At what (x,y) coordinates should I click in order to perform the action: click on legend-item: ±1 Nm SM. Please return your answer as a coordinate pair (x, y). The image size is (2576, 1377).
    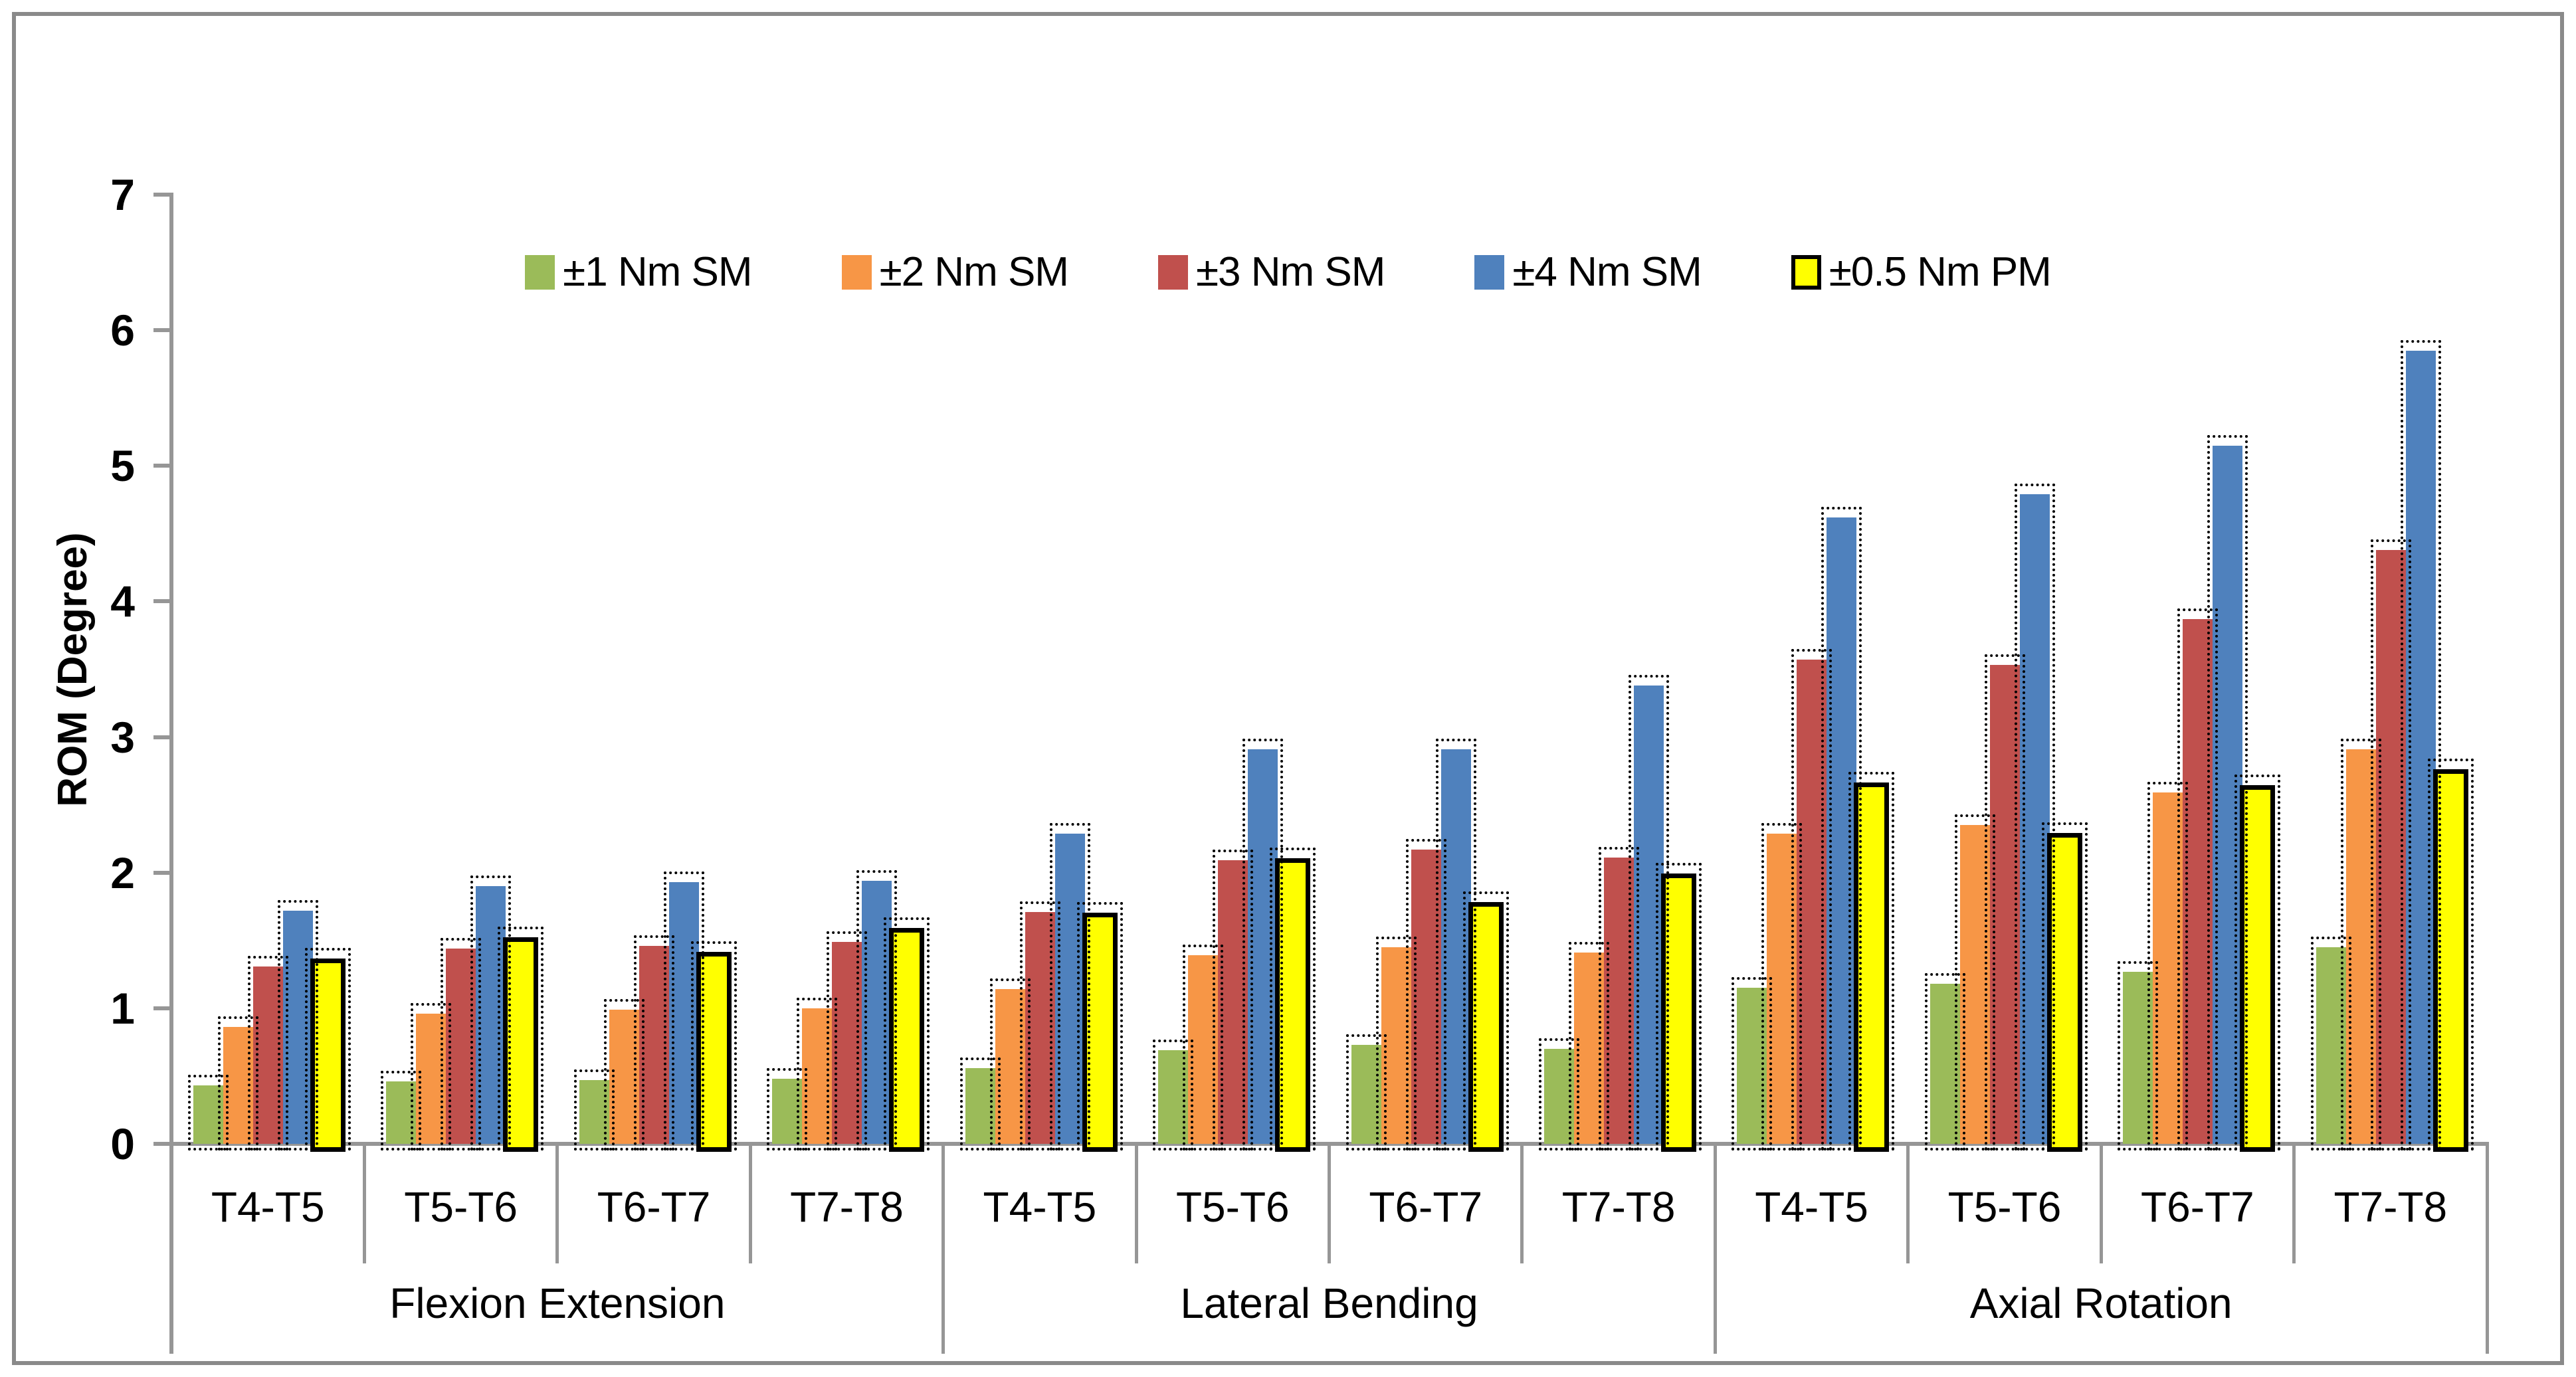
    Looking at the image, I should click on (639, 272).